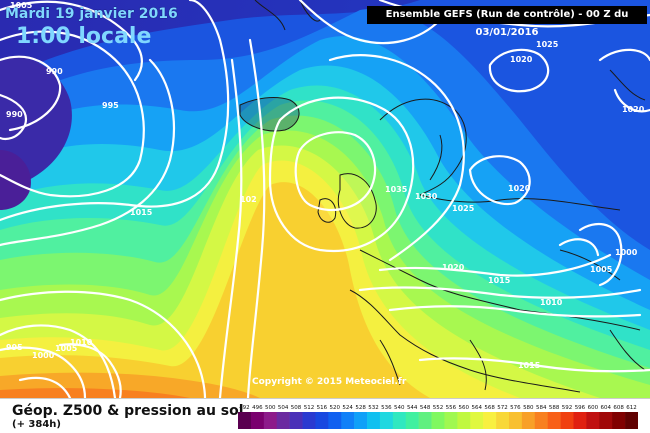 The width and height of the screenshot is (650, 433). What do you see at coordinates (309, 408) in the screenshot?
I see `legend-tick-label: 512` at bounding box center [309, 408].